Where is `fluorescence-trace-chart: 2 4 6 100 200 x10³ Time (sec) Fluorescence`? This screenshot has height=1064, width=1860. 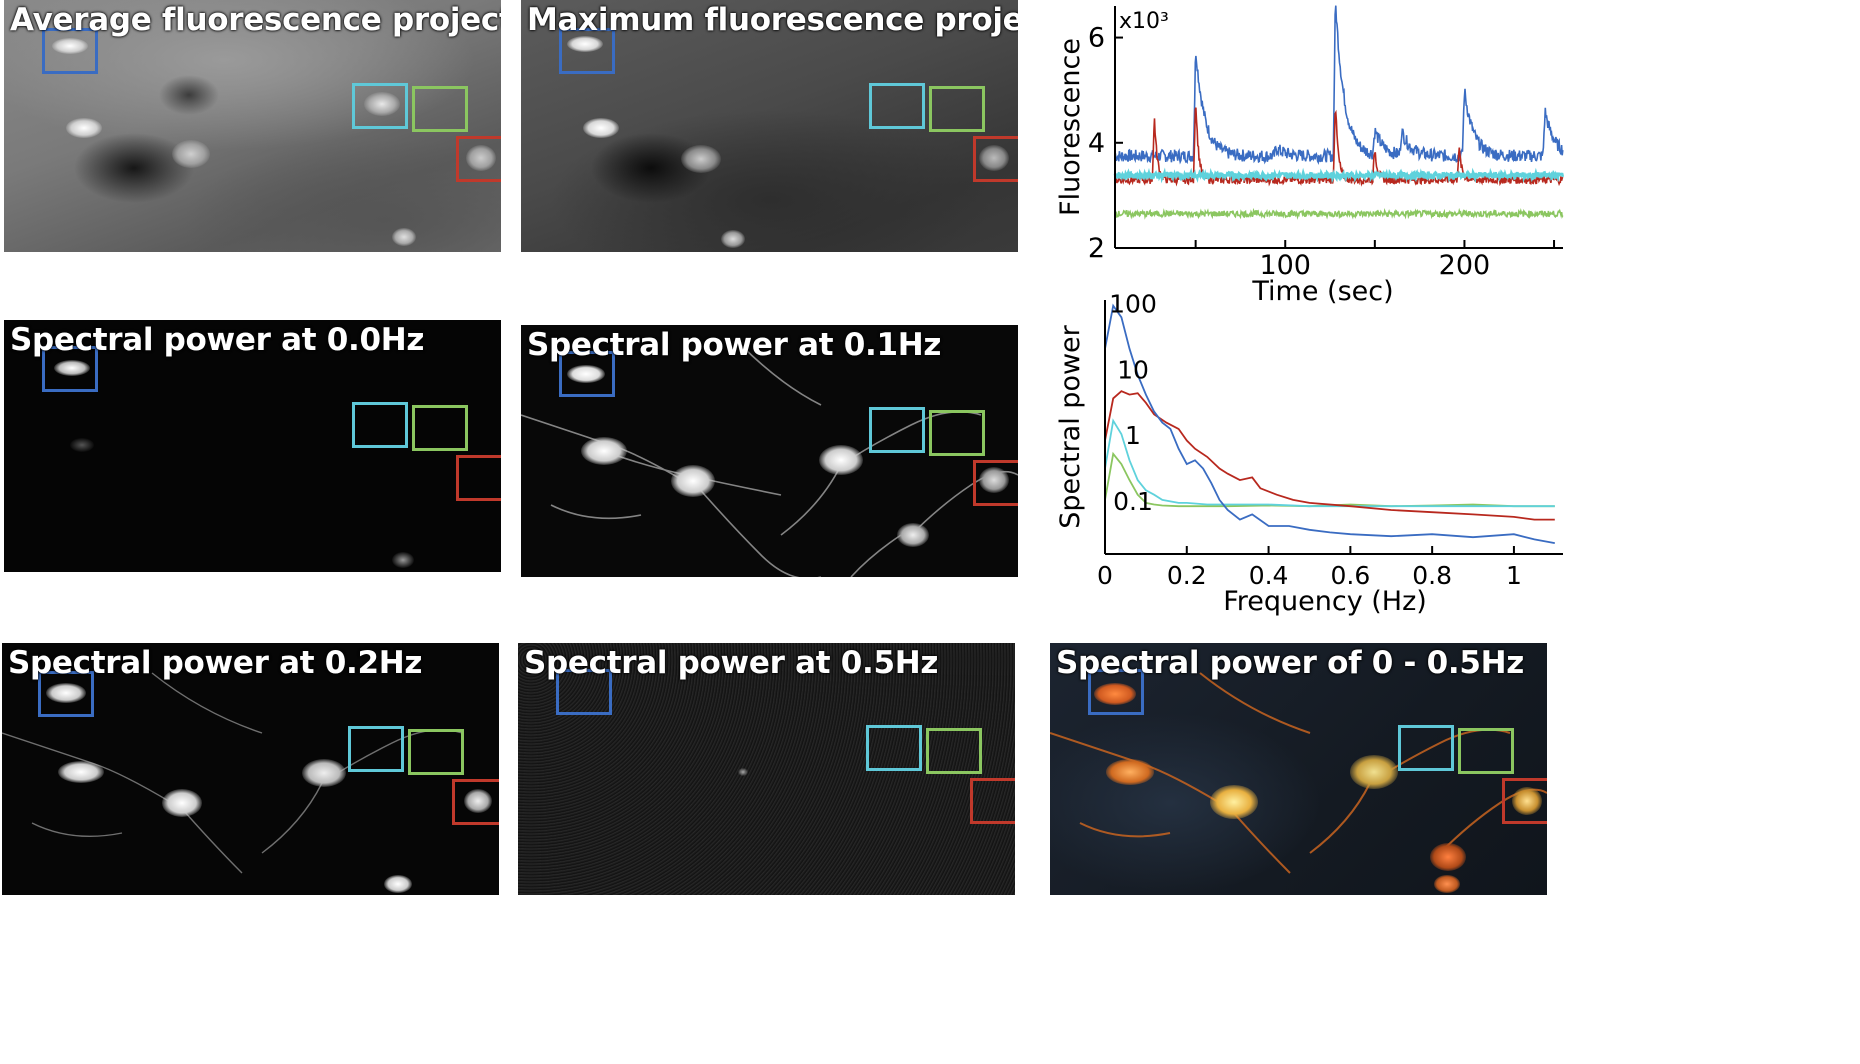
fluorescence-trace-chart: 2 4 6 100 200 x10³ Time (sec) Fluorescence is located at coordinates (1310, 156).